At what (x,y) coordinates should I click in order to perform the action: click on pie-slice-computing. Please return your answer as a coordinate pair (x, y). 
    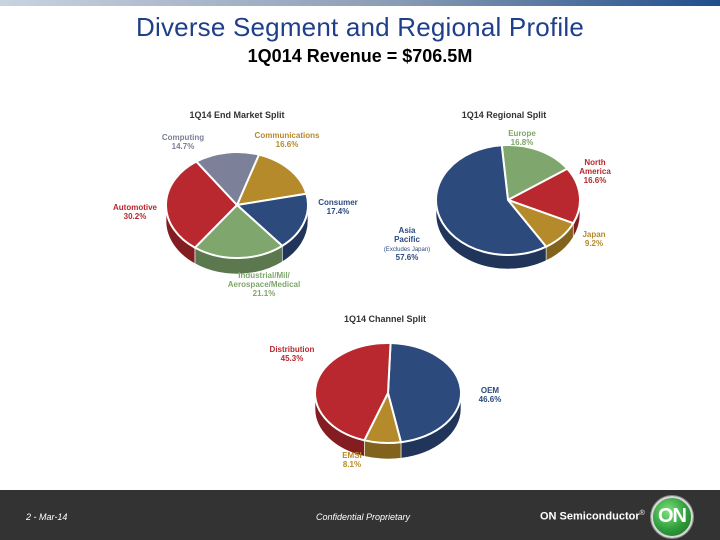
    Looking at the image, I should click on (227, 179).